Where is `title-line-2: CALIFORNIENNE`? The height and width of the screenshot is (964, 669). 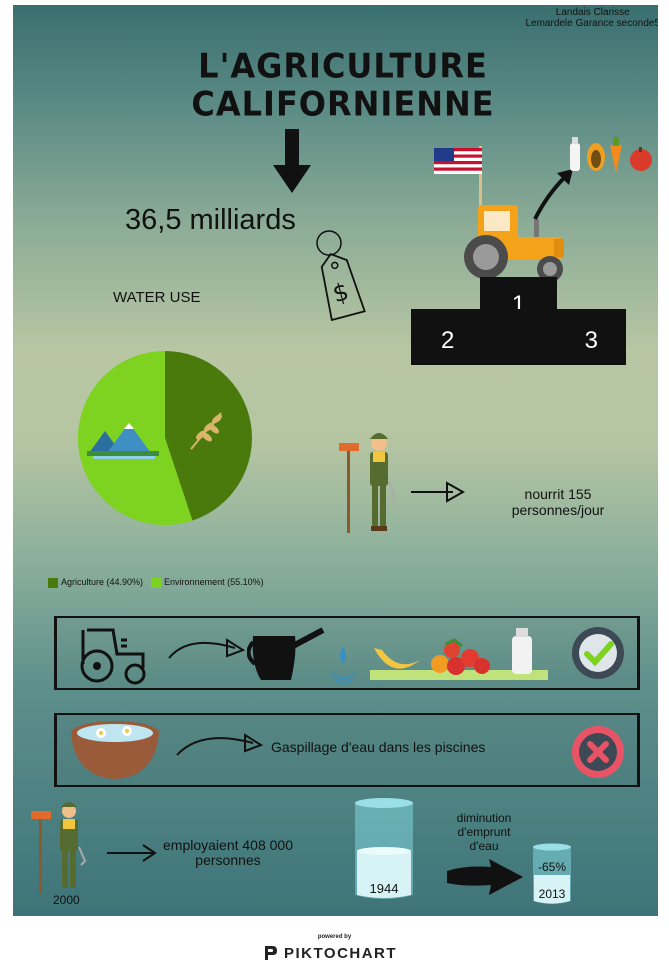
title-line-2: CALIFORNIENNE is located at coordinates (343, 103).